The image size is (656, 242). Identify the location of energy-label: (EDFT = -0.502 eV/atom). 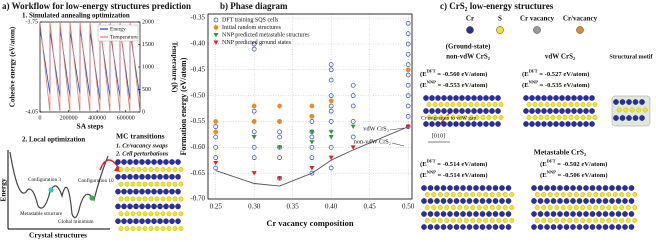
(573, 163).